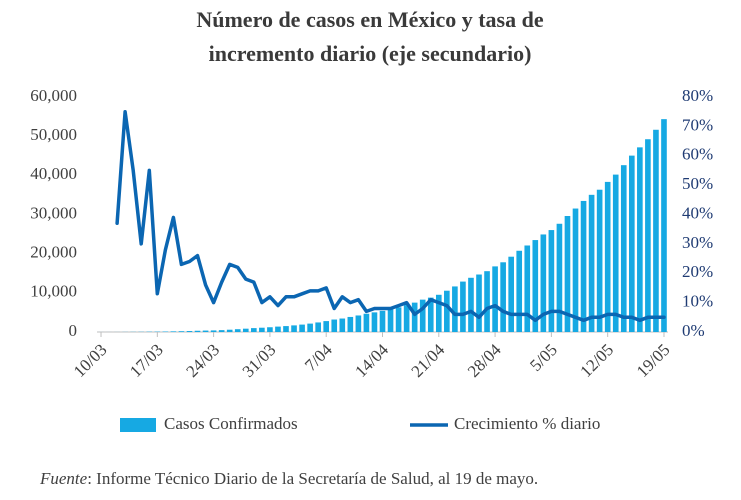 Image resolution: width=741 pixels, height=500 pixels. I want to click on chart-title: Número de casos en México y tasa de, so click(369, 19).